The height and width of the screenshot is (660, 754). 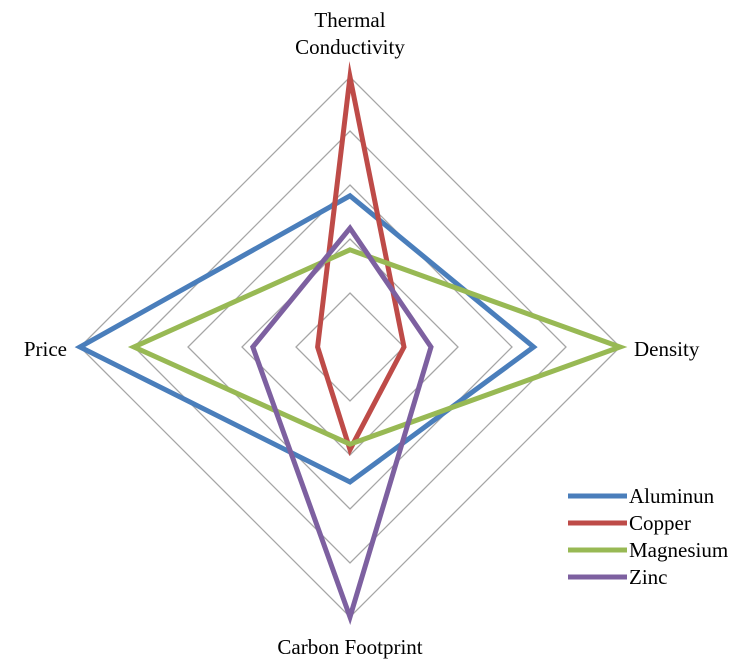 I want to click on axis-label-line: Carbon Footprint, so click(x=349, y=647).